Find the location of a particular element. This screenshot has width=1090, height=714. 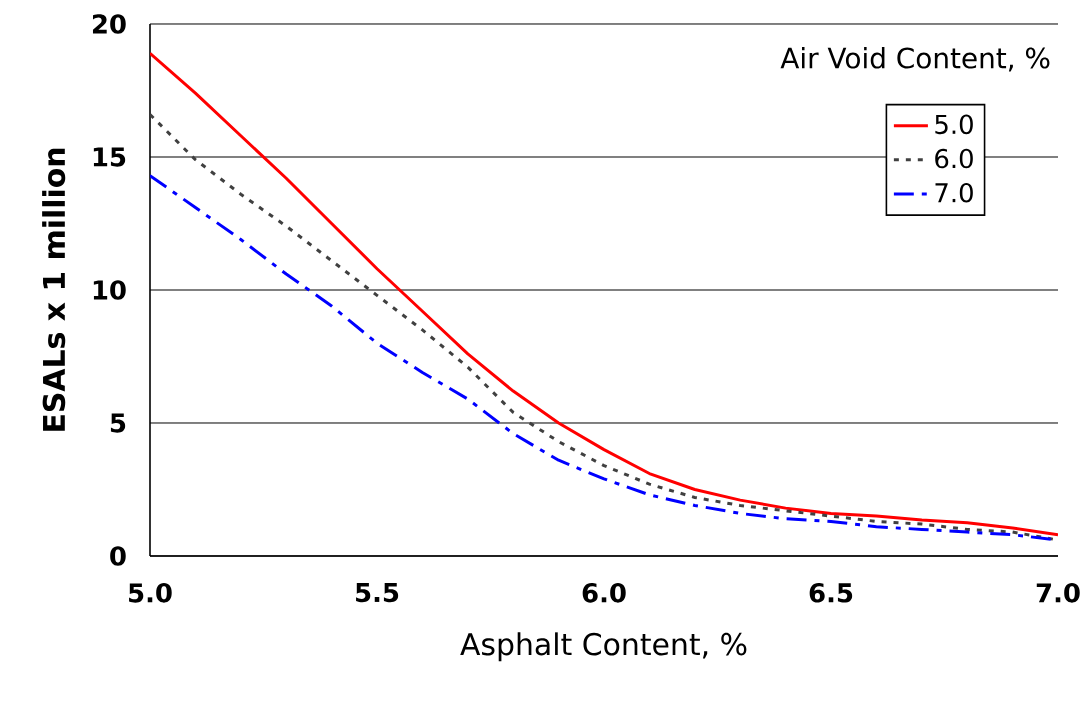

y-tick-label: 20 is located at coordinates (109, 24).